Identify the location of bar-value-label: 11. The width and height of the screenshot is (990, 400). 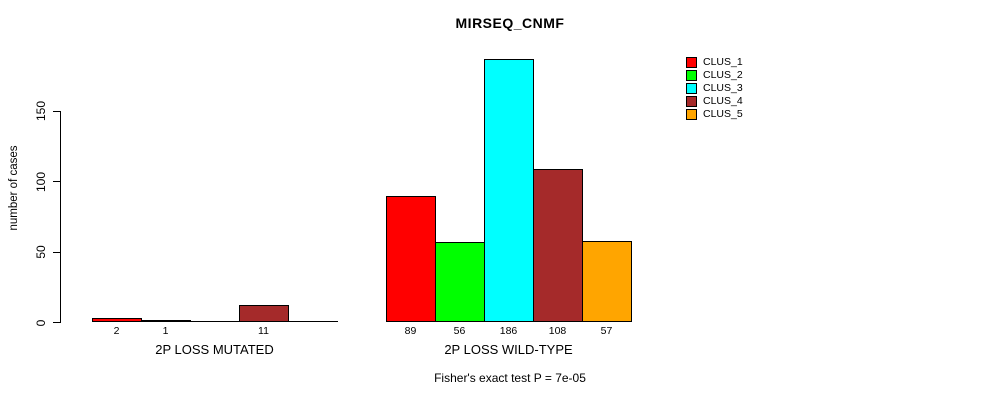
(263, 331).